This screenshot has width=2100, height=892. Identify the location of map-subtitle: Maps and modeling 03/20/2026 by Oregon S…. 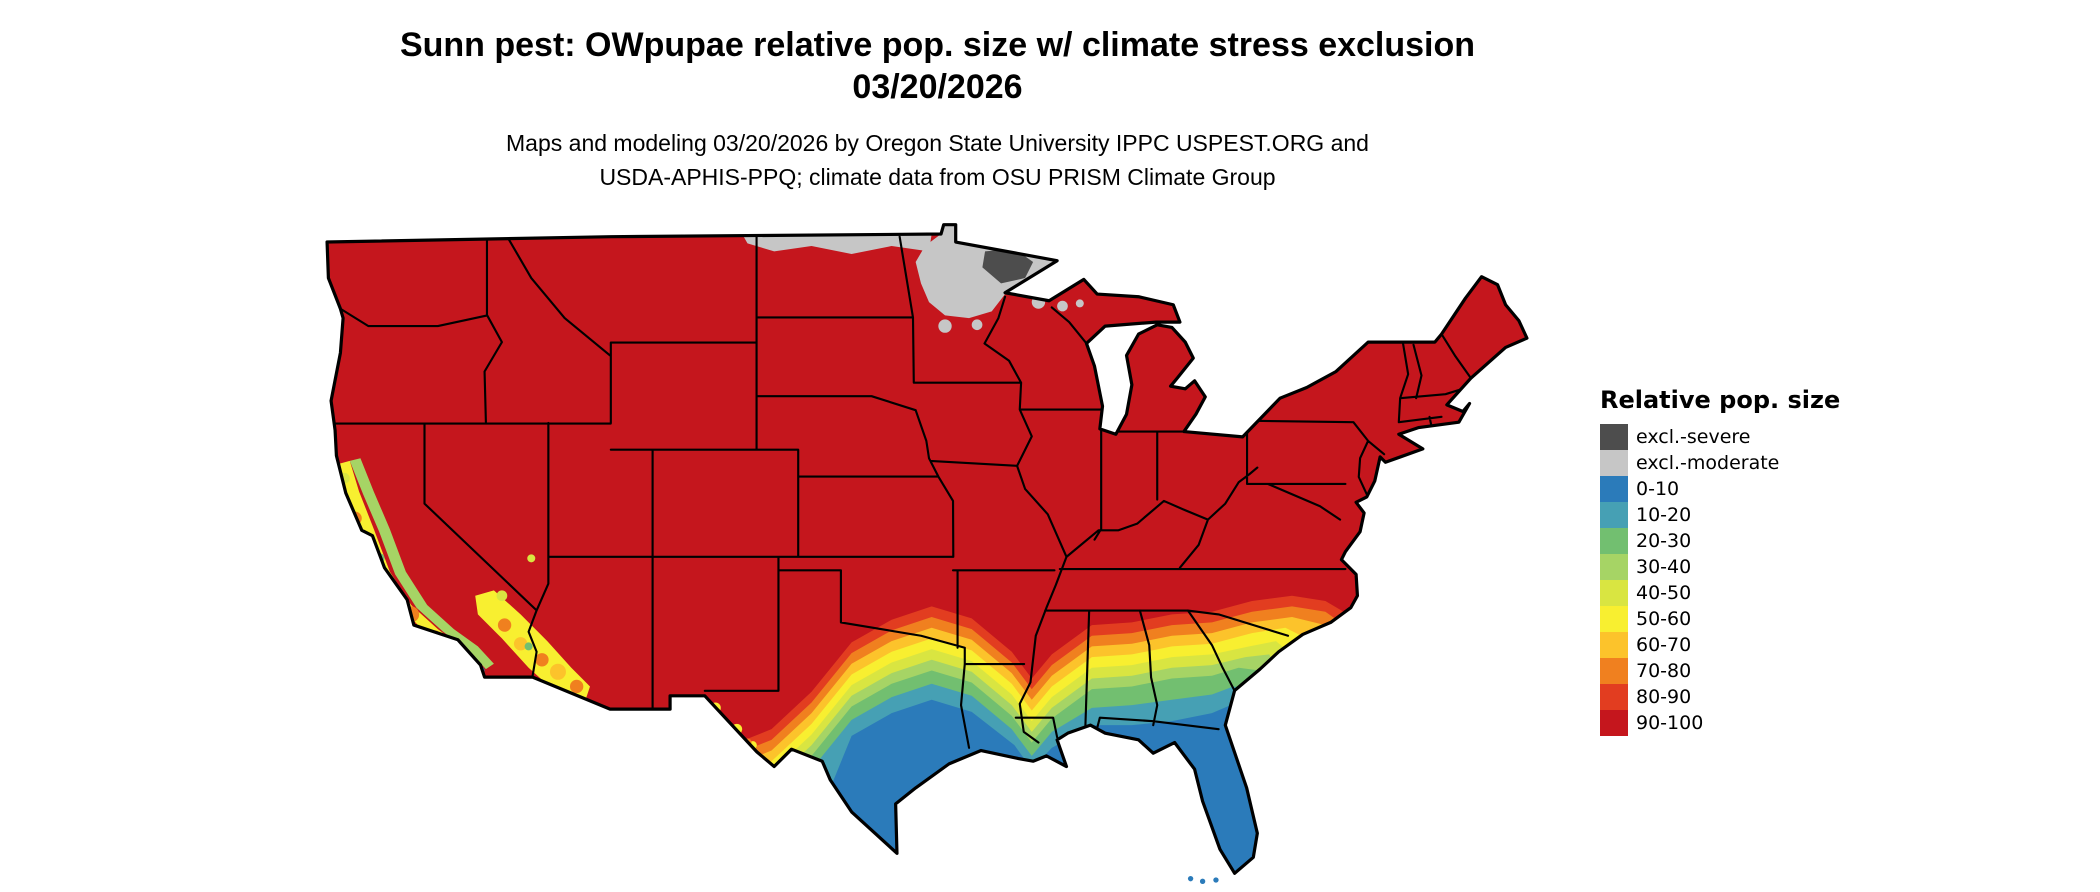
(937, 160).